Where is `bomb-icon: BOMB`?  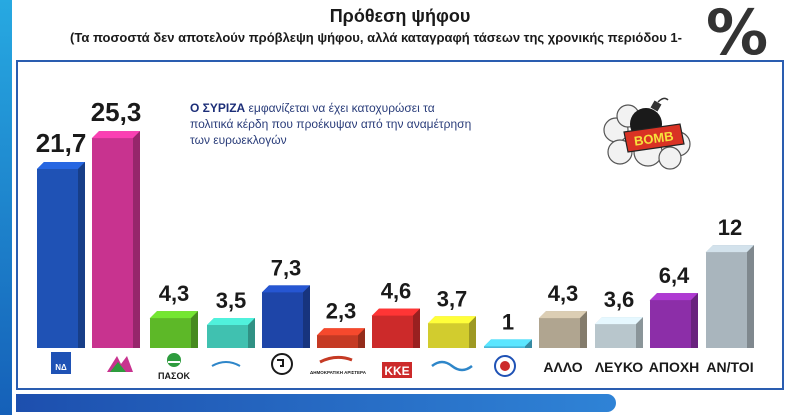
bomb-icon: BOMB is located at coordinates (647, 133).